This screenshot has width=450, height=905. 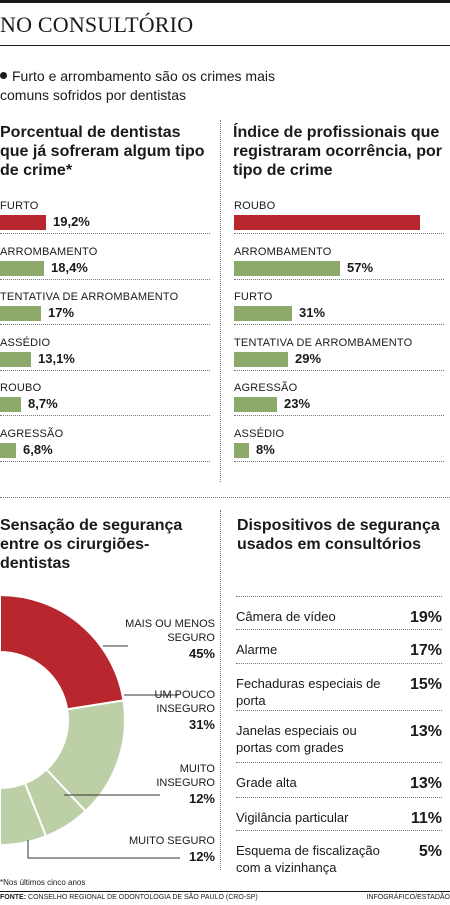 I want to click on device-row: Grade alta 13%, so click(x=339, y=779).